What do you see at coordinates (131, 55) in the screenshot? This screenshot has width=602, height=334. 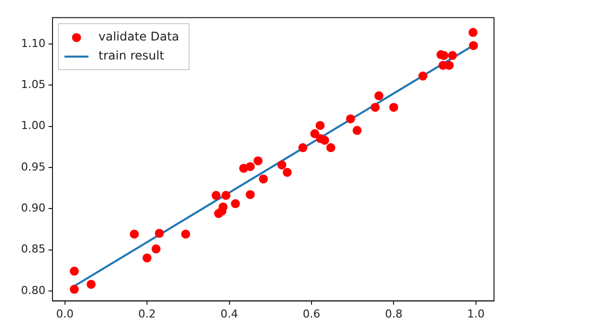 I see `legend-label: train result` at bounding box center [131, 55].